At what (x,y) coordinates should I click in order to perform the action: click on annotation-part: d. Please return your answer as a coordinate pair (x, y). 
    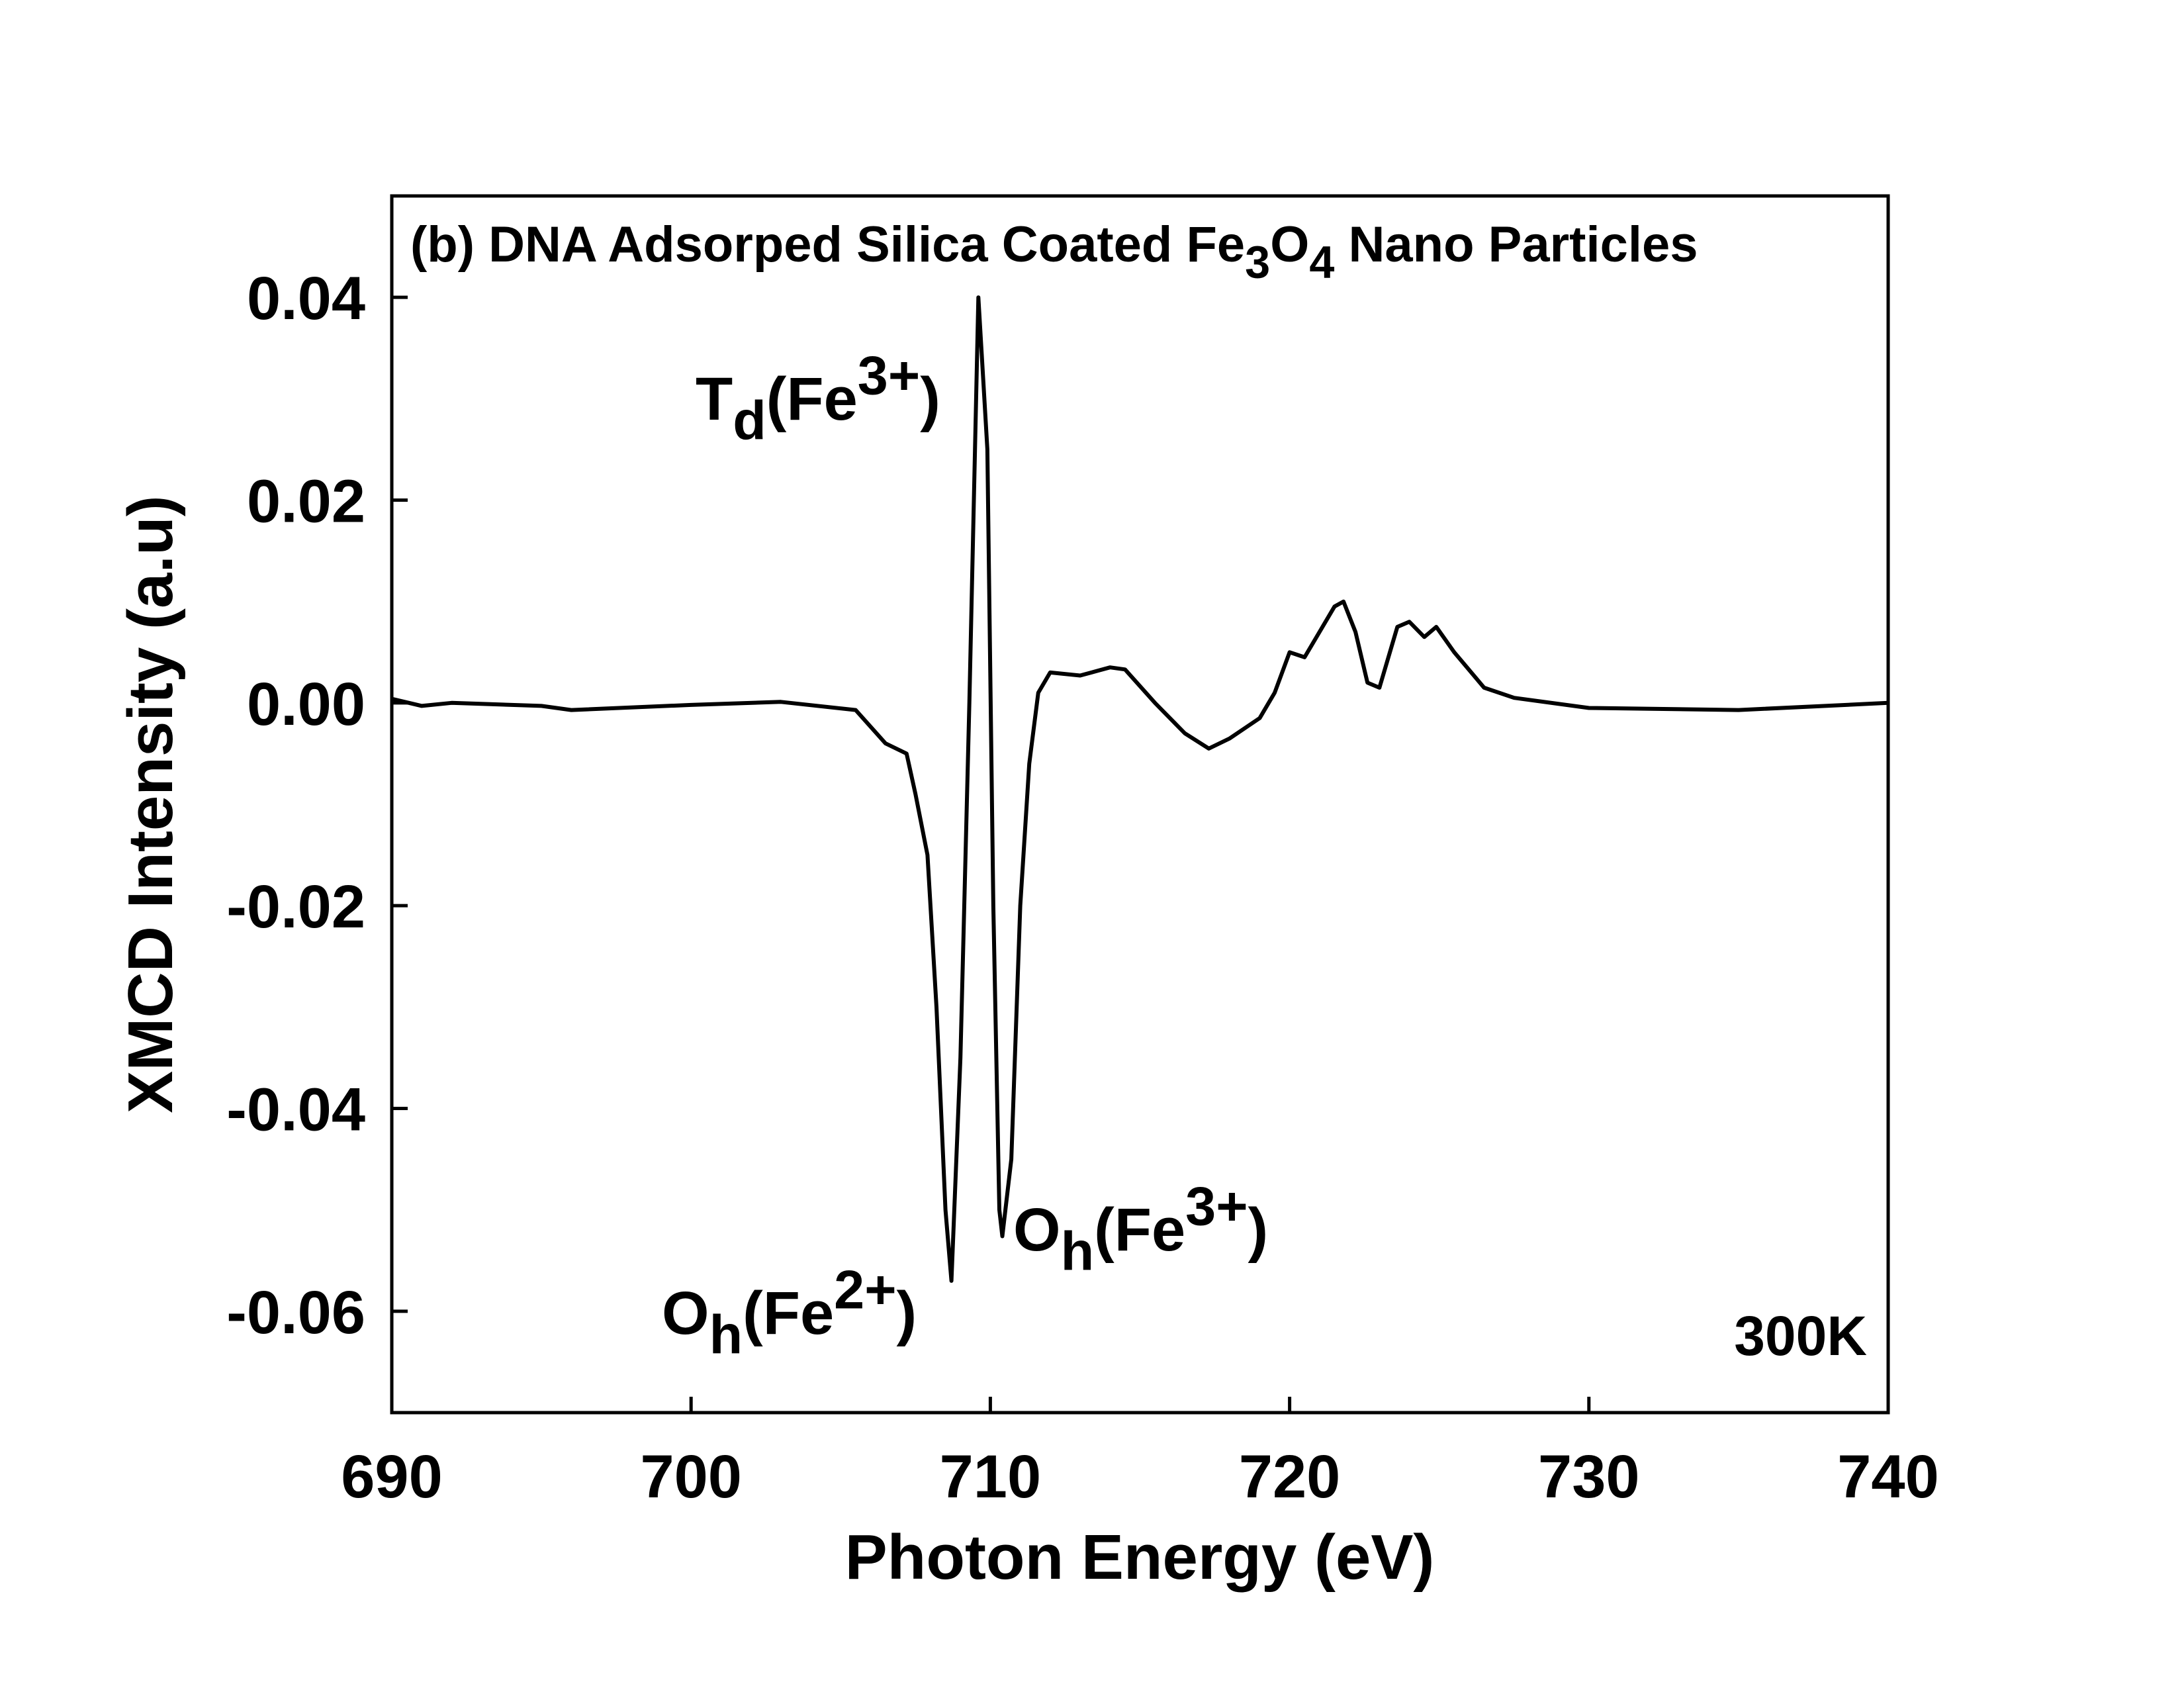
    Looking at the image, I should click on (749, 420).